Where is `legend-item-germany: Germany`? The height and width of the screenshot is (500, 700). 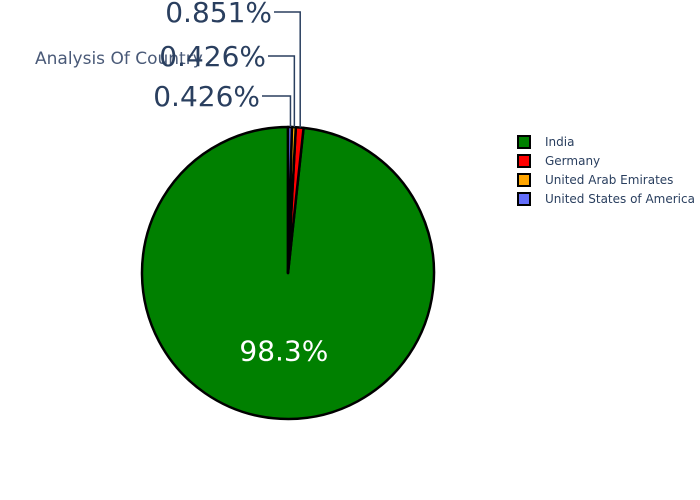 legend-item-germany: Germany is located at coordinates (558, 161).